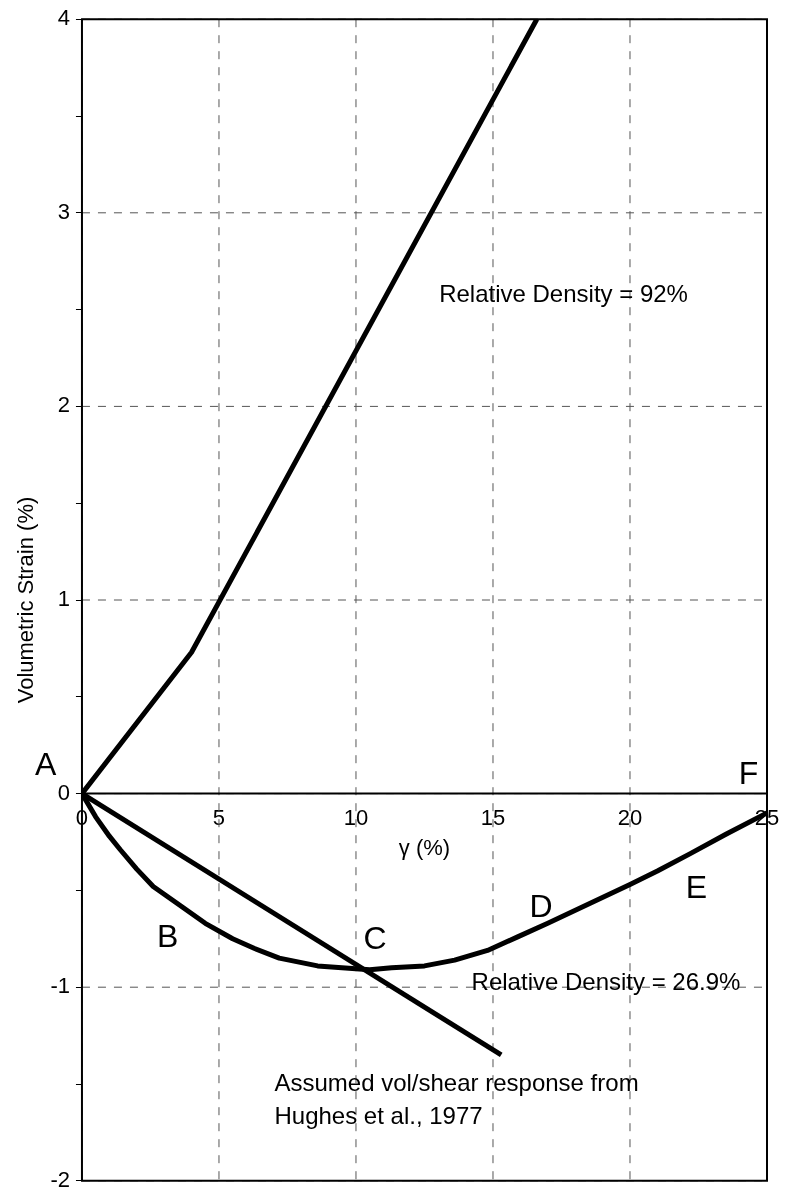  What do you see at coordinates (63, 792) in the screenshot?
I see `y-tick-label: 0` at bounding box center [63, 792].